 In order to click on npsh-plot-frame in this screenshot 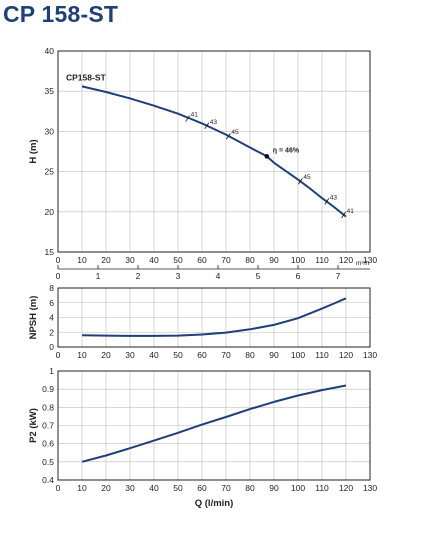, I will do `click(214, 317)`.